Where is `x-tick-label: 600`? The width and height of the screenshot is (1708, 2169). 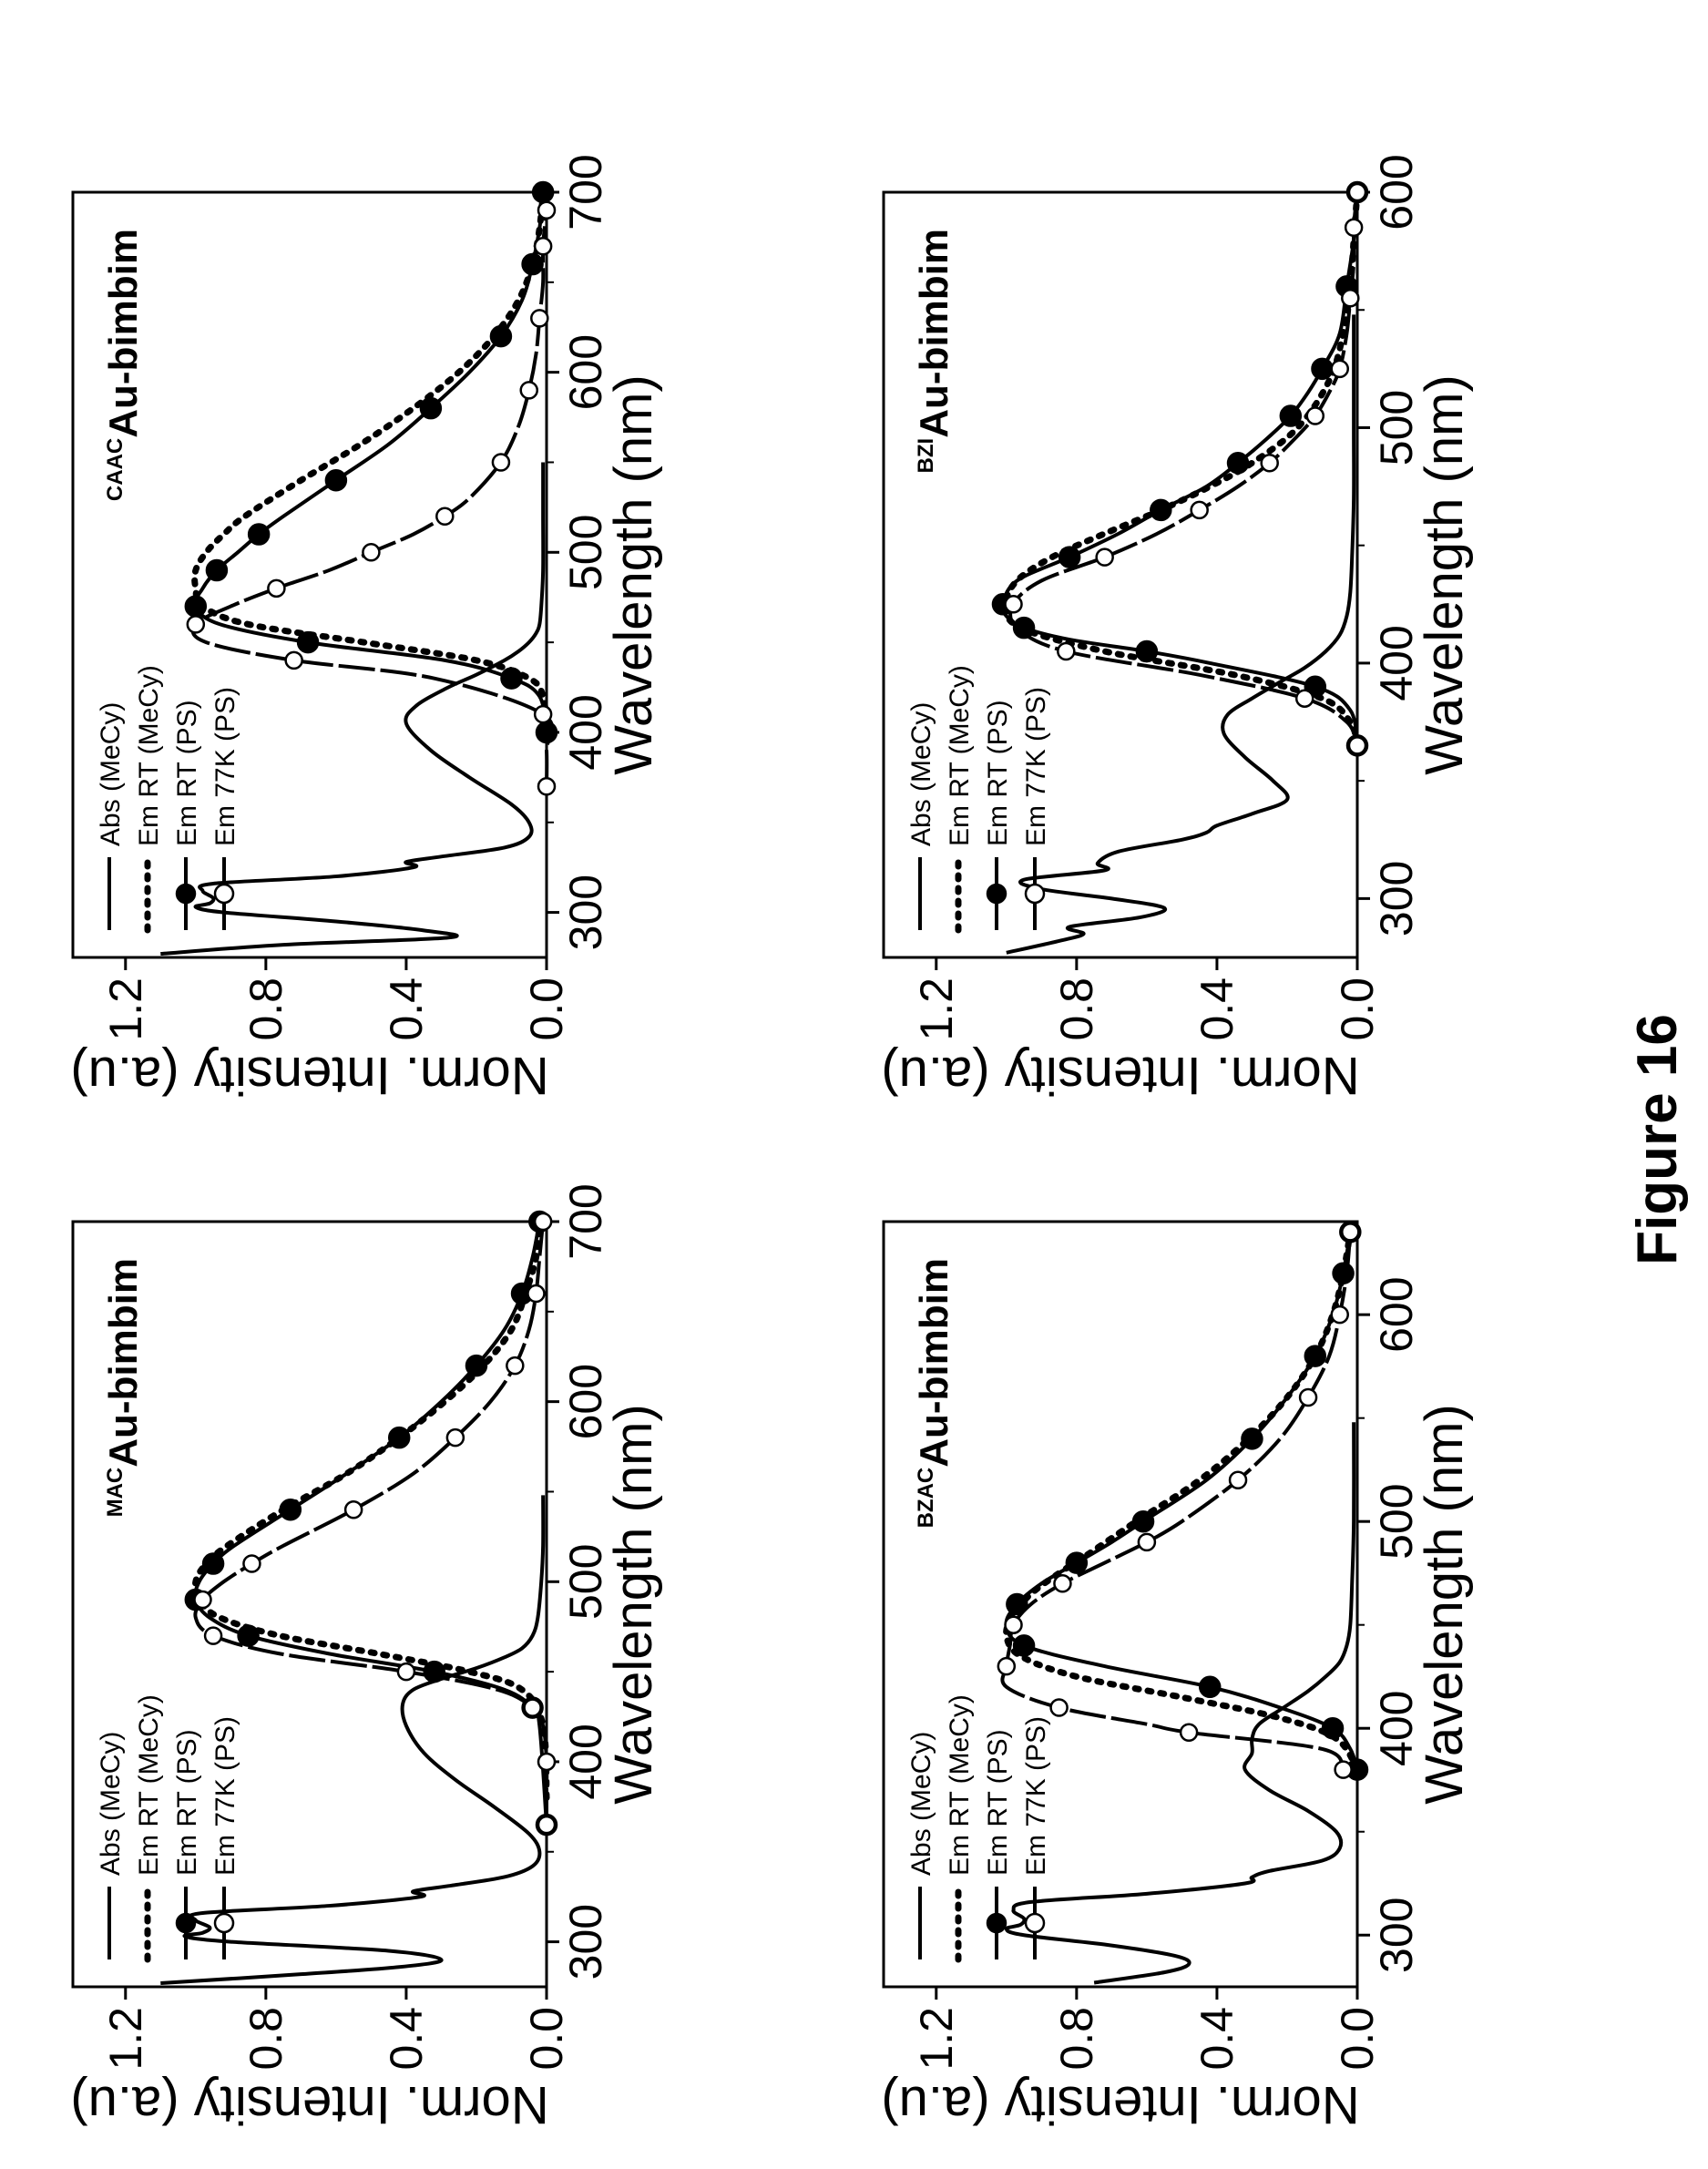 x-tick-label: 600 is located at coordinates (585, 372).